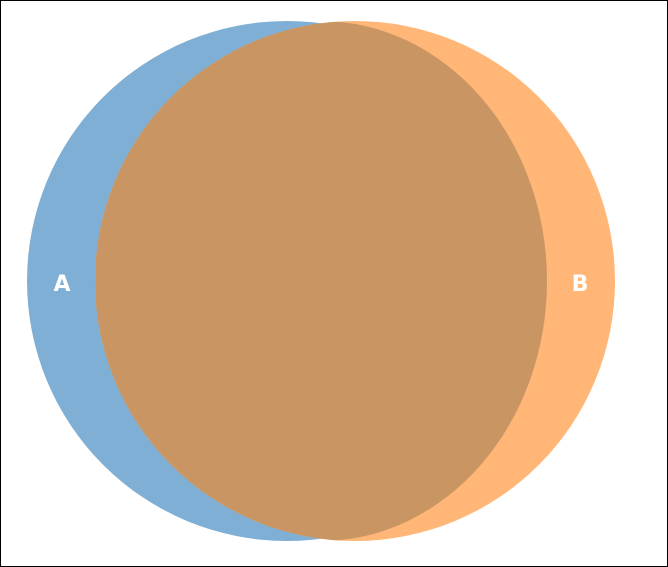 The width and height of the screenshot is (668, 567). I want to click on set-b-label: B, so click(580, 284).